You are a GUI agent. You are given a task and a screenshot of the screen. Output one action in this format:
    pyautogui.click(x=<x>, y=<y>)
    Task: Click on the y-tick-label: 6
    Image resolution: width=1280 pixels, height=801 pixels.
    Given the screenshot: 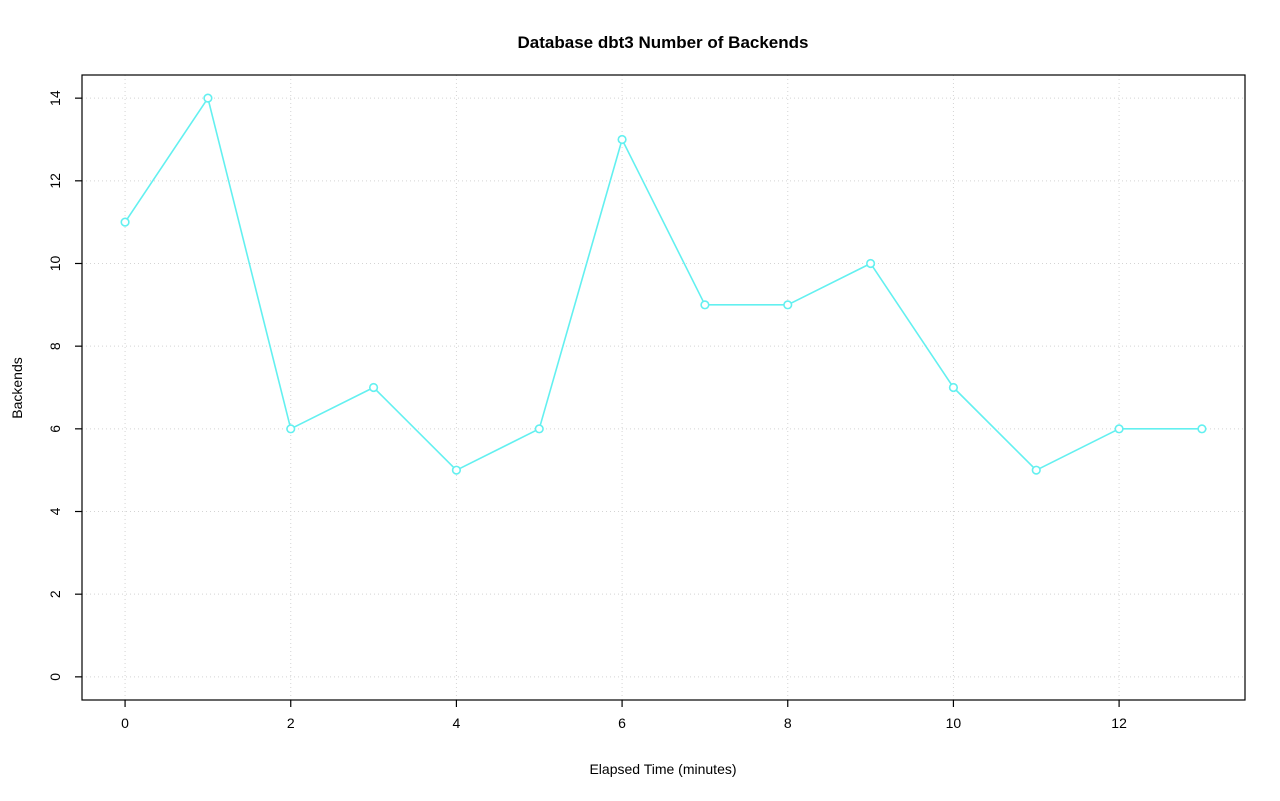 What is the action you would take?
    pyautogui.click(x=55, y=429)
    